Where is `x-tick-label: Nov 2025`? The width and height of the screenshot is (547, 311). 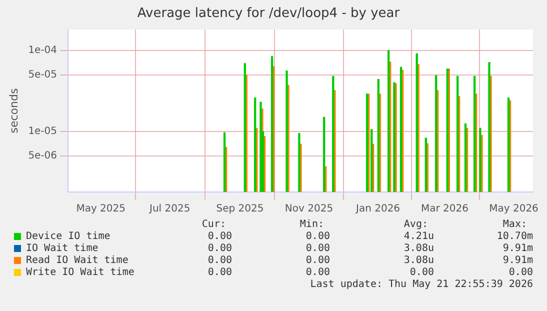 x-tick-label: Nov 2025 is located at coordinates (309, 209).